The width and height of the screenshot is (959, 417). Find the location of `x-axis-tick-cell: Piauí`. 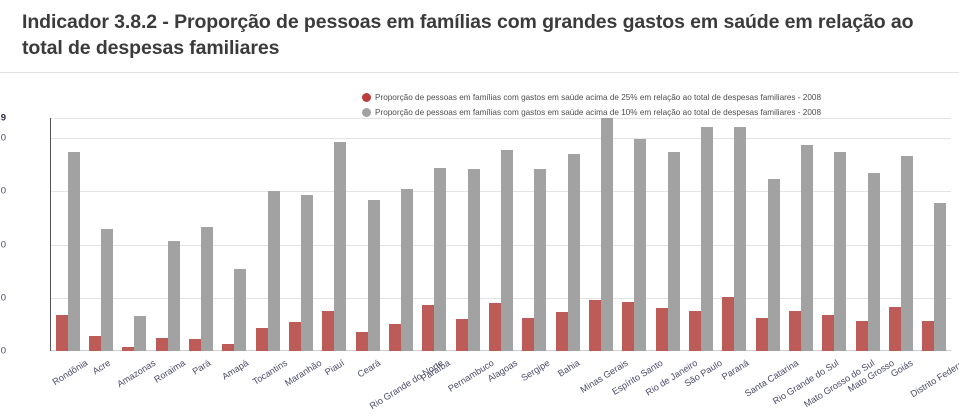

x-axis-tick-cell: Piauí is located at coordinates (333, 384).